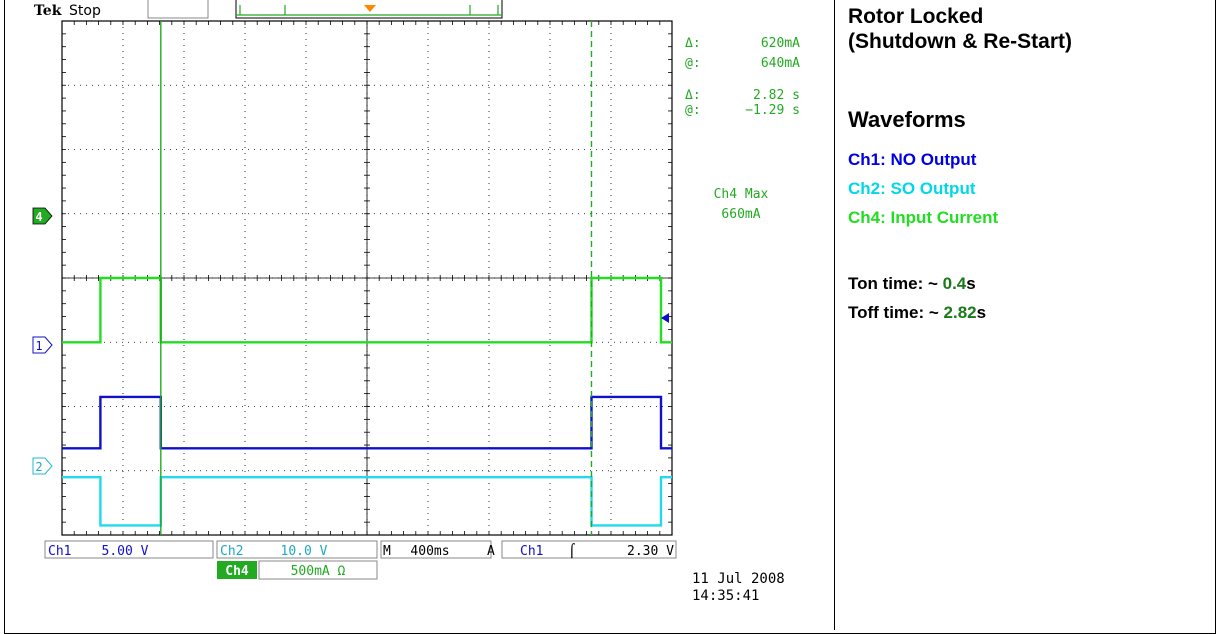 The width and height of the screenshot is (1221, 634). I want to click on record-window-frame, so click(369, 9).